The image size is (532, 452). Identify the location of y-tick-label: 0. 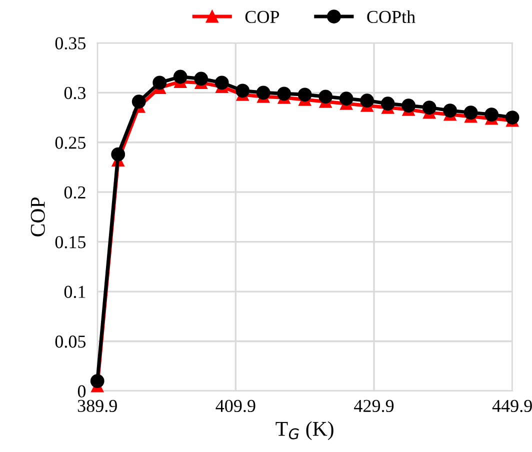
(82, 391).